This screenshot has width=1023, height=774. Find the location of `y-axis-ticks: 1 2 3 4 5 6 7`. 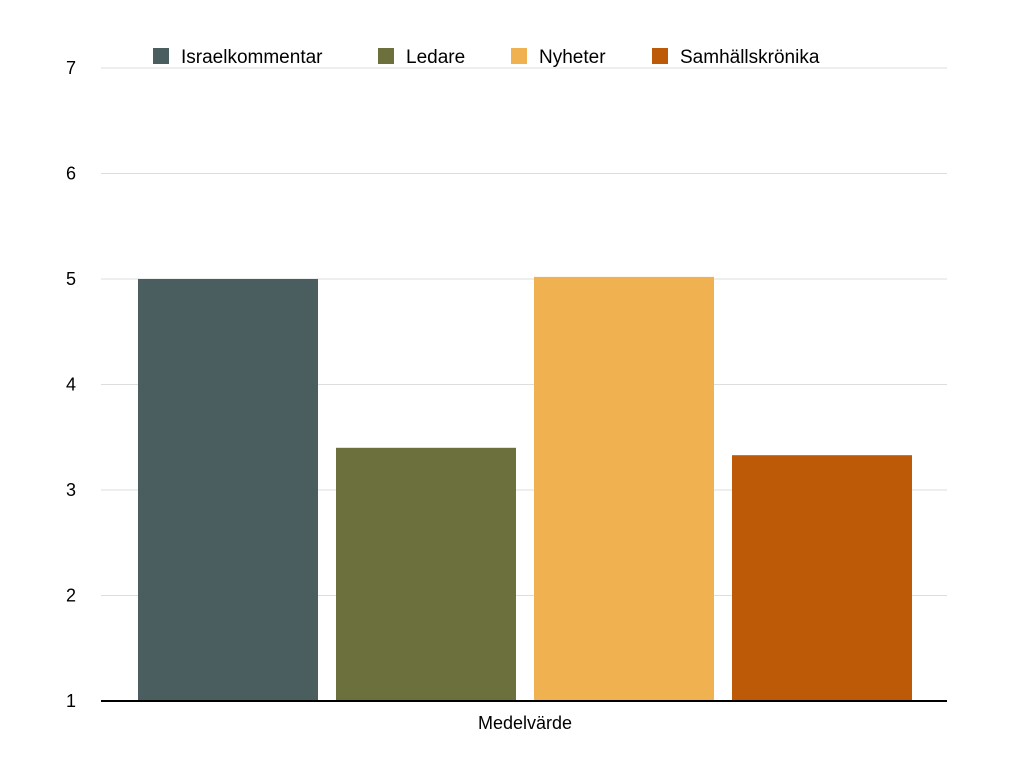

y-axis-ticks: 1 2 3 4 5 6 7 is located at coordinates (71, 384).